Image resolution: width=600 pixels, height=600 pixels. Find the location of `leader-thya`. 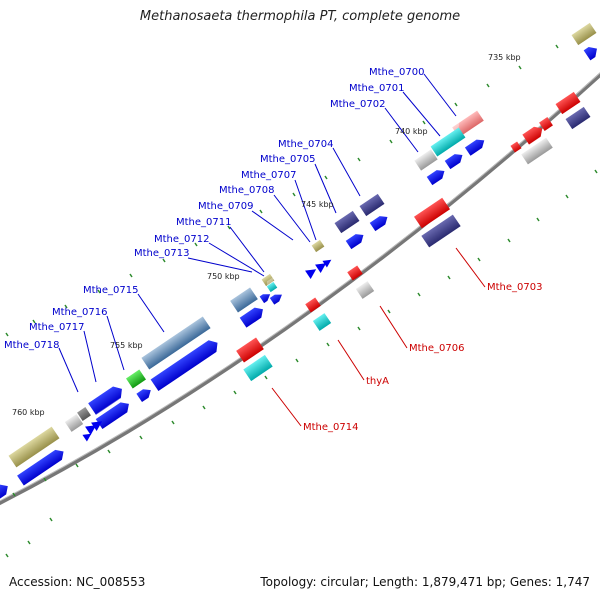

leader-thya is located at coordinates (351, 360).